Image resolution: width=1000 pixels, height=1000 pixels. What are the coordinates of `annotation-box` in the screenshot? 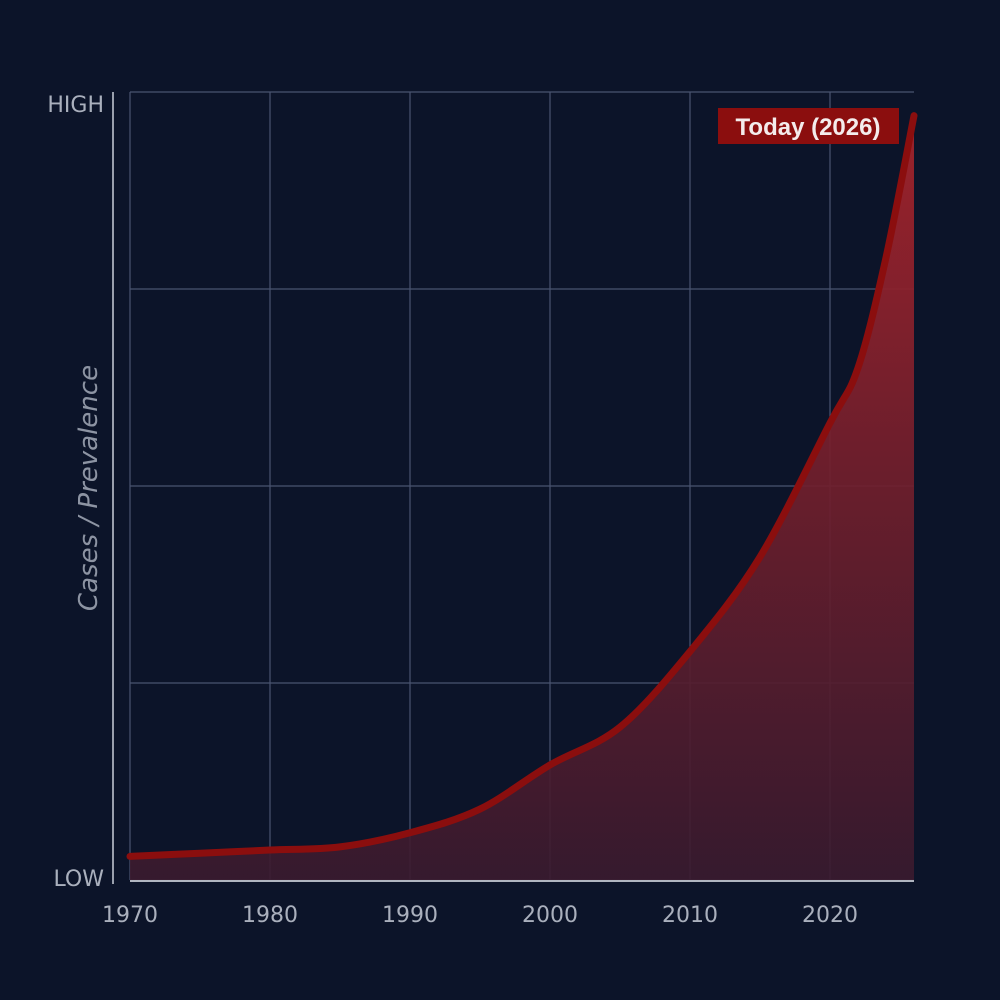 It's located at (808, 126).